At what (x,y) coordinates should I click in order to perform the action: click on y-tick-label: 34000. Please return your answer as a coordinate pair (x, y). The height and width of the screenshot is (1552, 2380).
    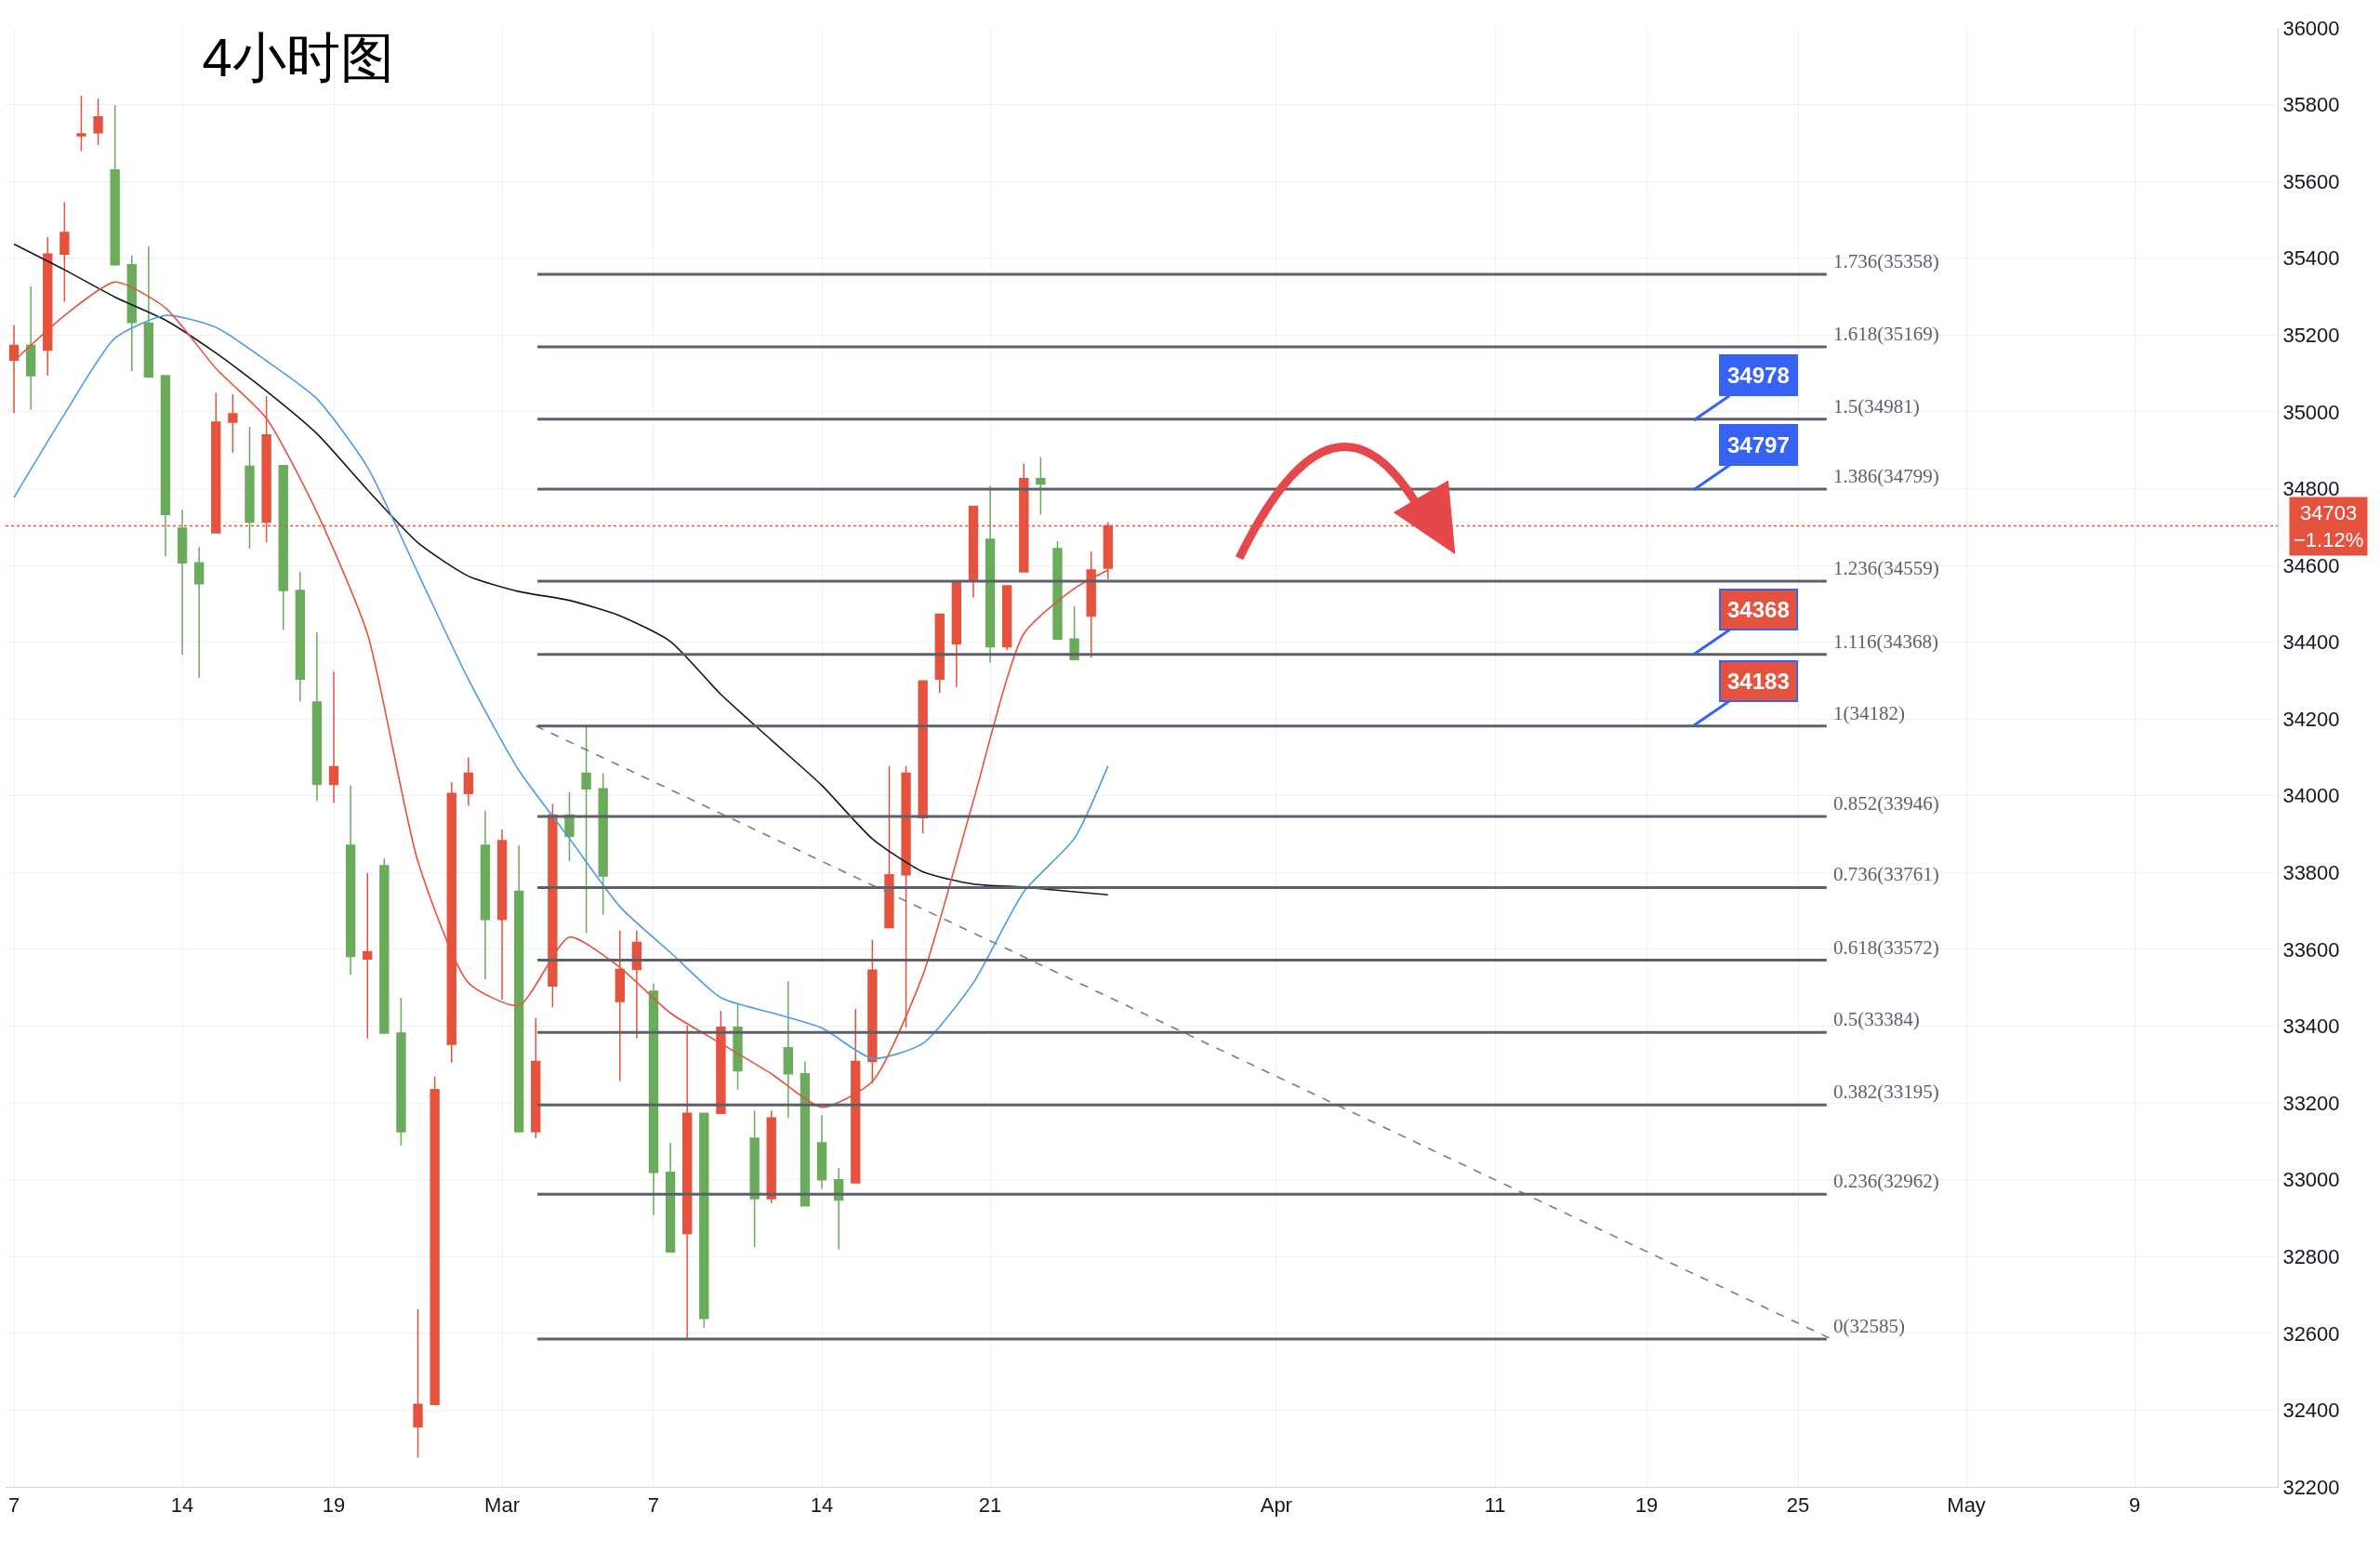
    Looking at the image, I should click on (2311, 796).